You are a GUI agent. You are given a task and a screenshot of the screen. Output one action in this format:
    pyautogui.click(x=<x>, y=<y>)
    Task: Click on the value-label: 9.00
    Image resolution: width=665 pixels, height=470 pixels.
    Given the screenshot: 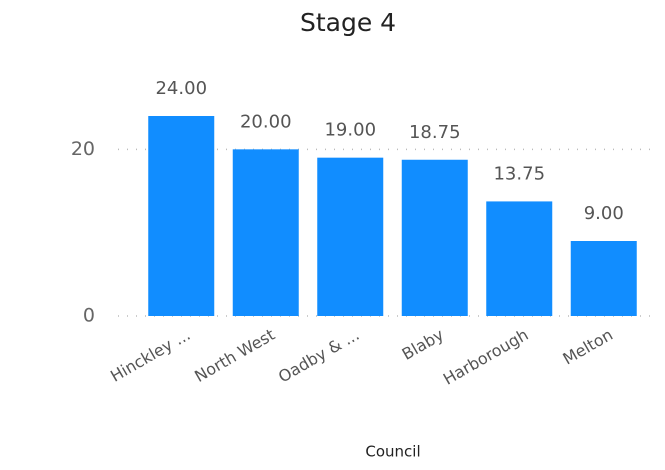 What is the action you would take?
    pyautogui.click(x=604, y=213)
    